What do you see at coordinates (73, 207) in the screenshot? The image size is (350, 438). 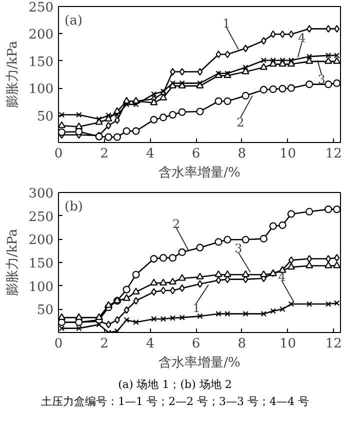 I see `text: (b)` at bounding box center [73, 207].